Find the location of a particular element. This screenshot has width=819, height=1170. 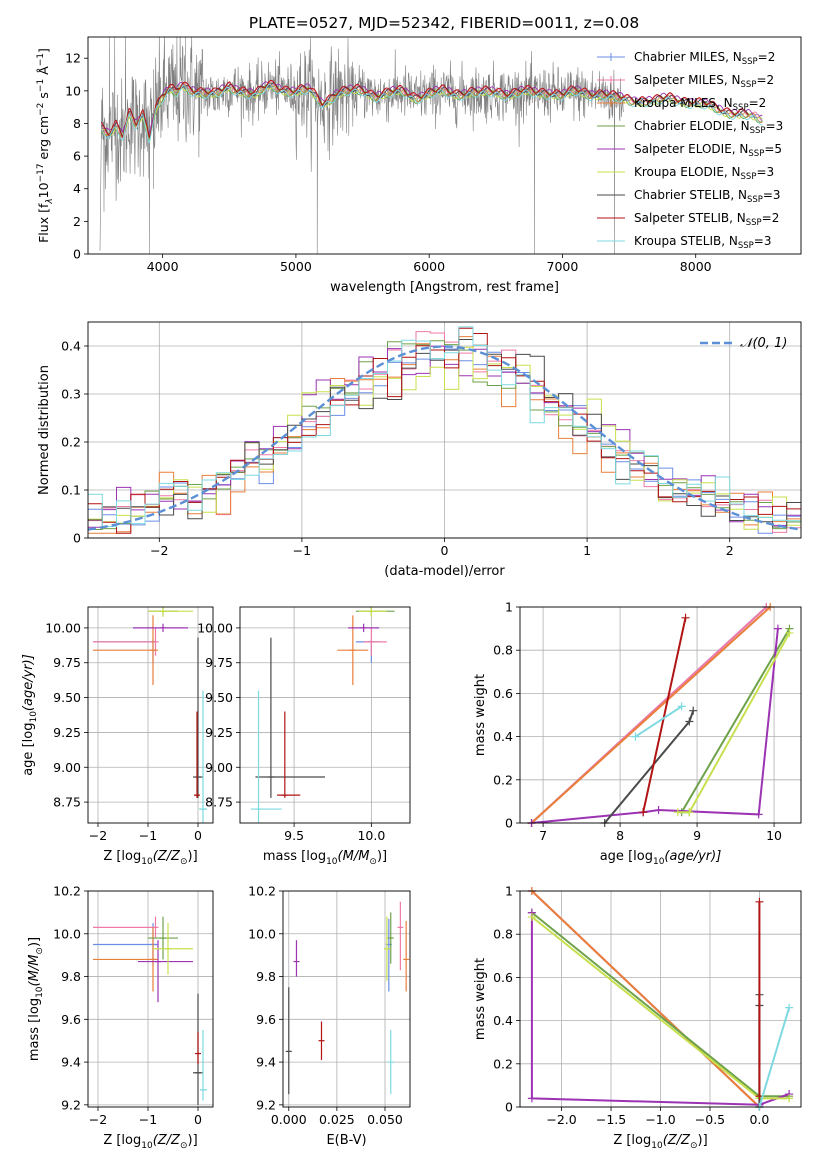

weight-line-salpeter-elodie is located at coordinates (655, 725).